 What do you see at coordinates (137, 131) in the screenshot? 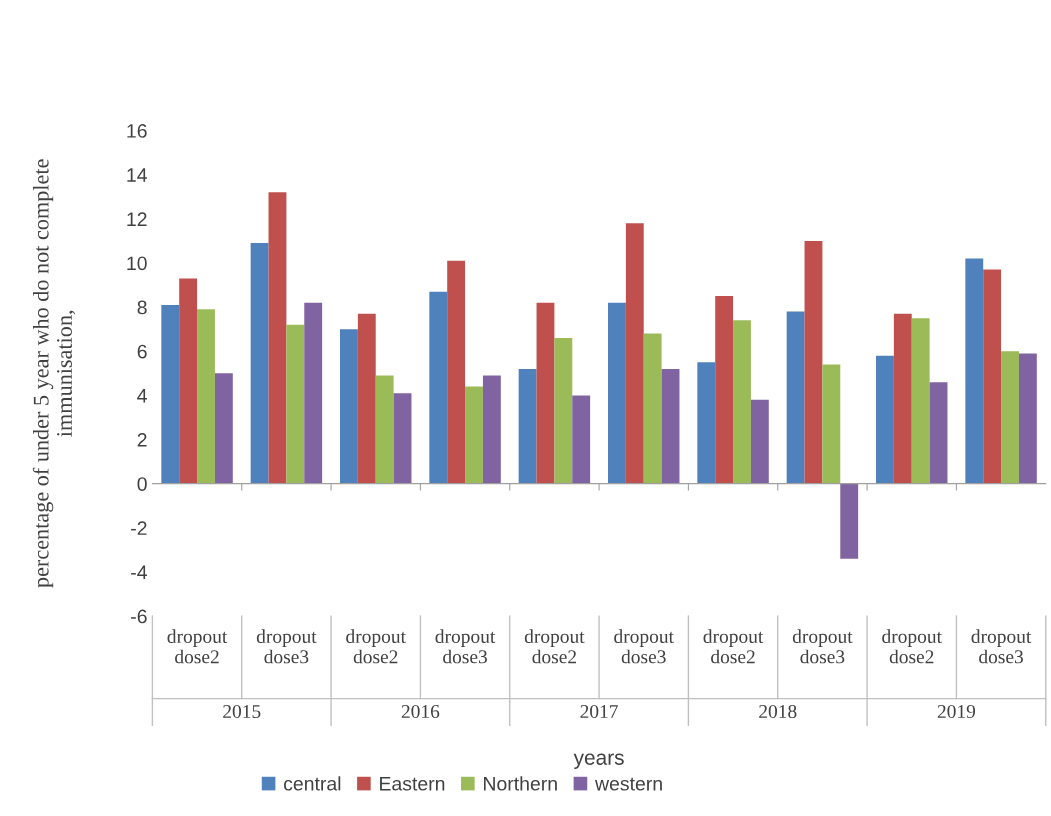
I see `y-tick-label: 16` at bounding box center [137, 131].